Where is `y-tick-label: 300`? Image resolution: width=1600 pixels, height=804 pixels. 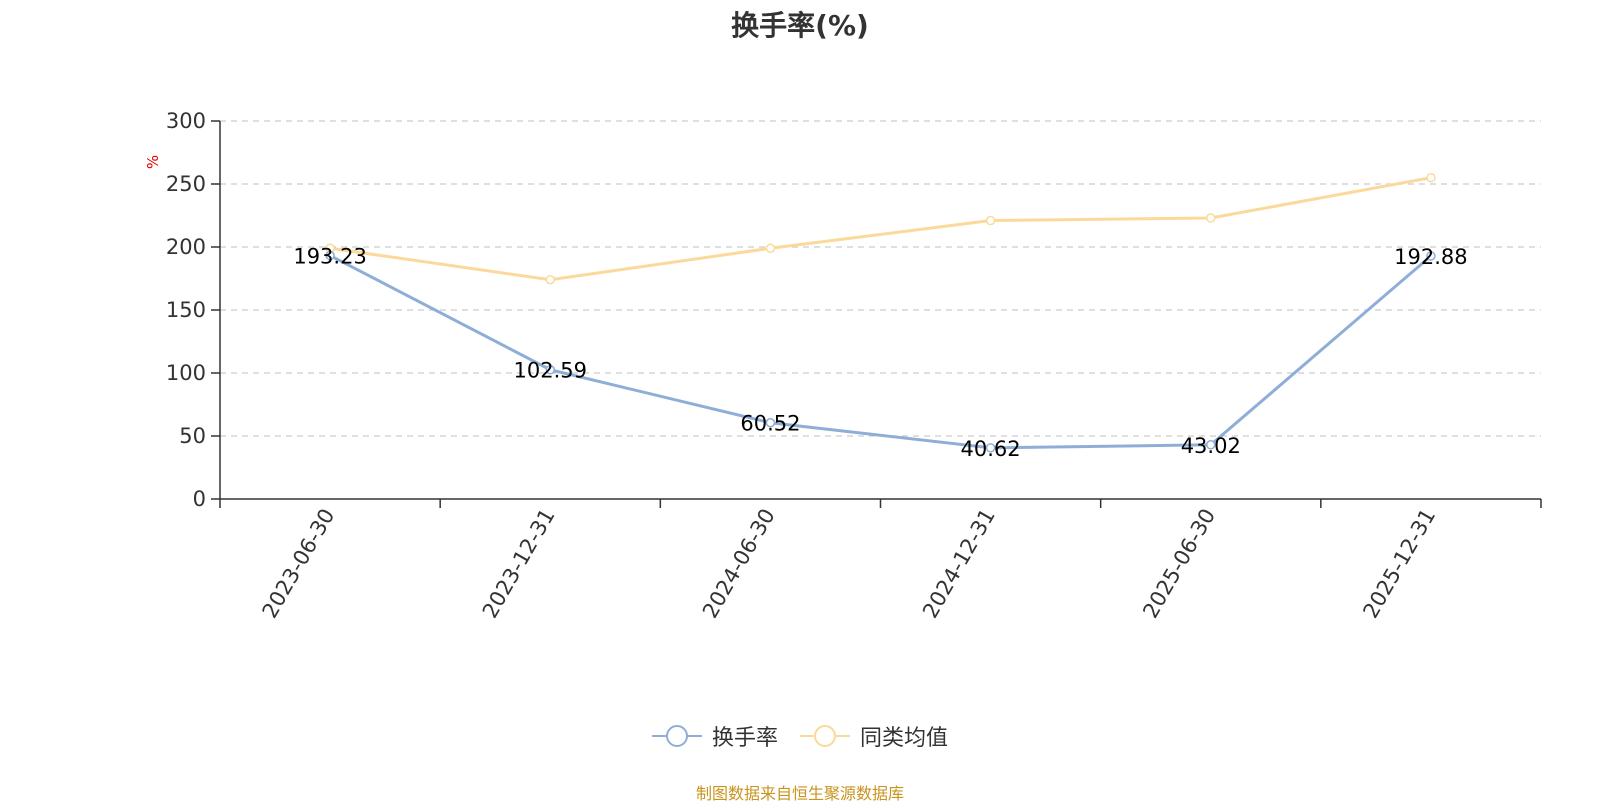 y-tick-label: 300 is located at coordinates (186, 121).